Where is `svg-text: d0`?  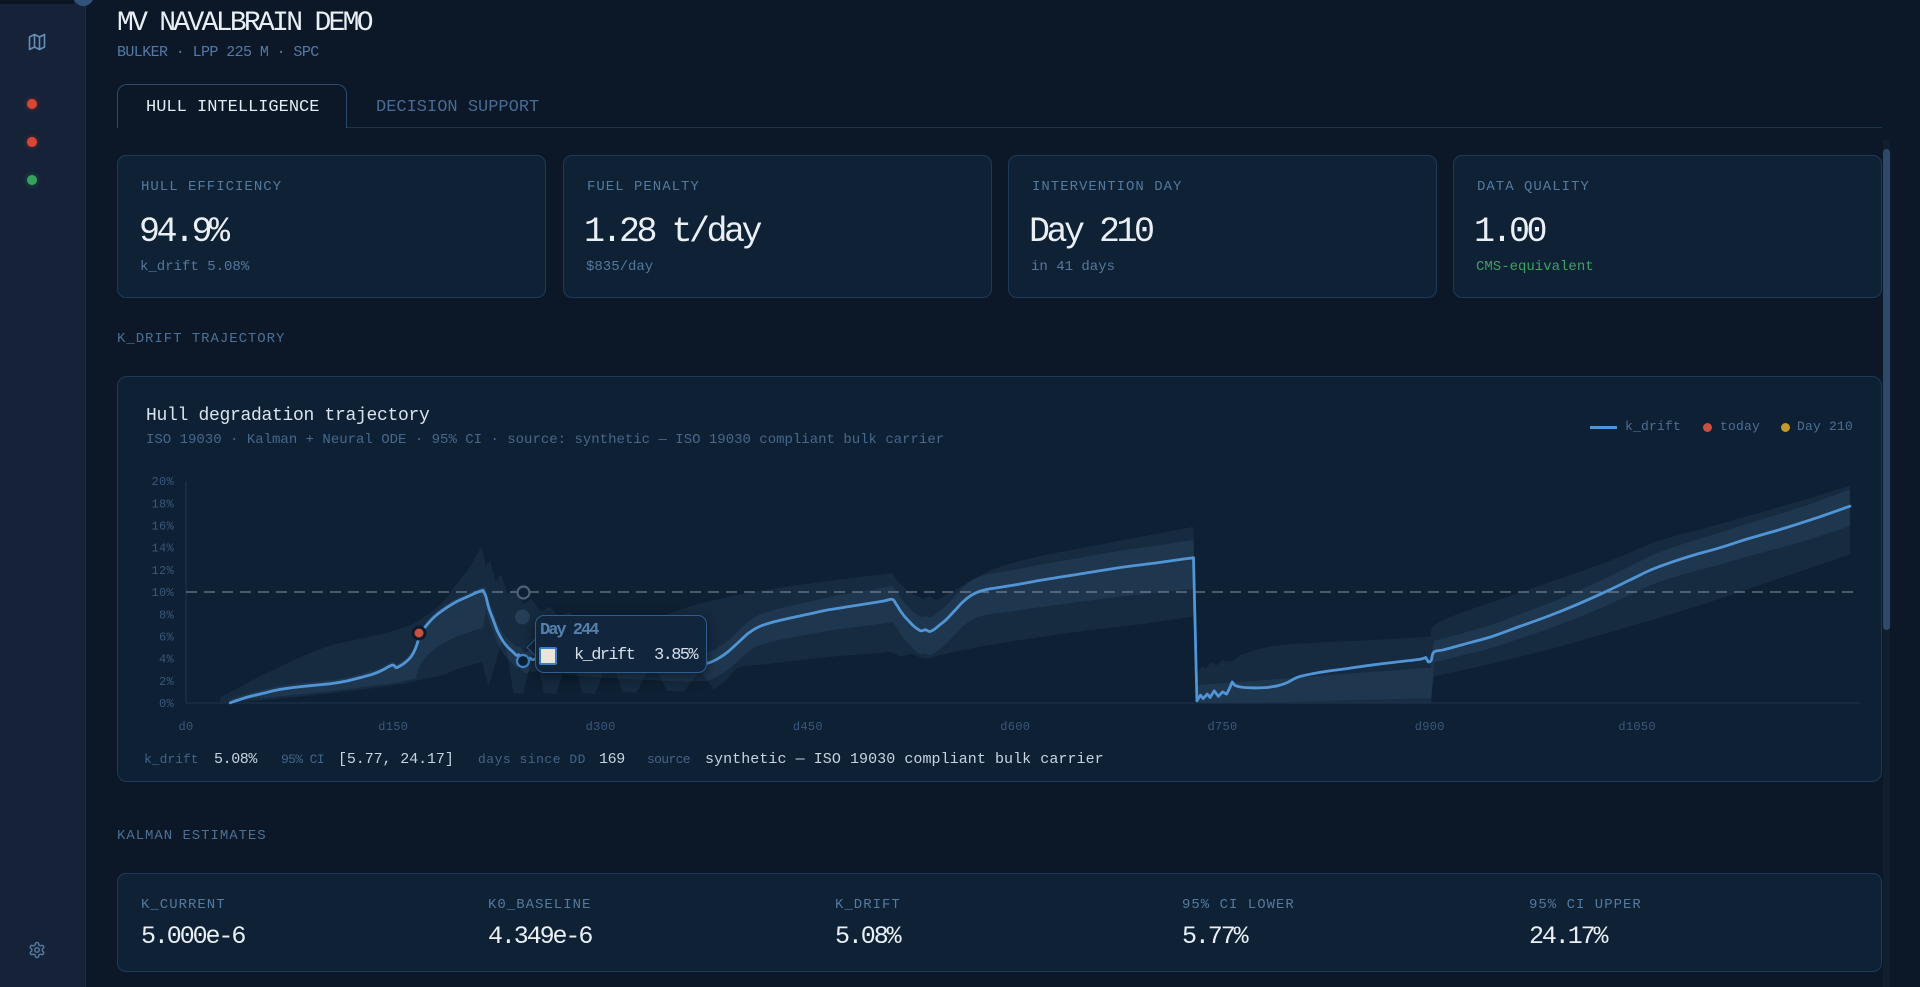 svg-text: d0 is located at coordinates (185, 727).